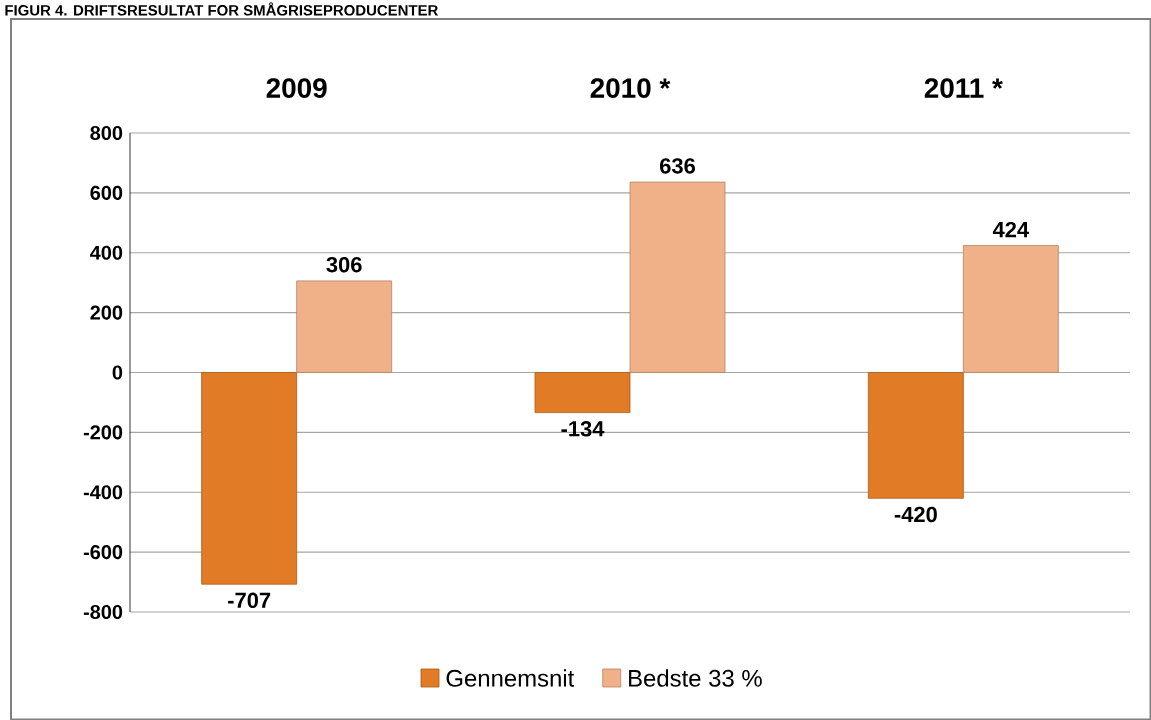 This screenshot has height=720, width=1151. What do you see at coordinates (1010, 229) in the screenshot?
I see `data-label: 424` at bounding box center [1010, 229].